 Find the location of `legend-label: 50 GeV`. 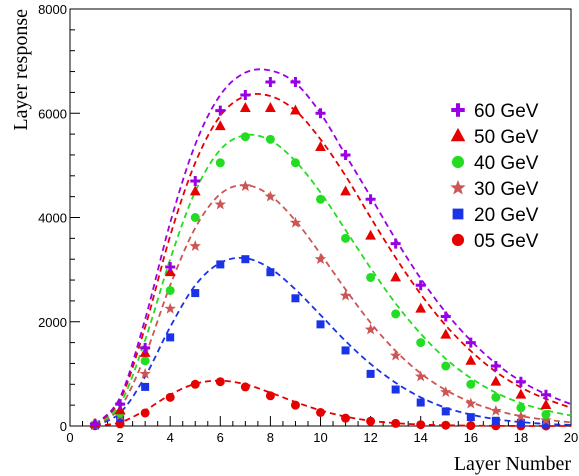

legend-label: 50 GeV is located at coordinates (506, 137).